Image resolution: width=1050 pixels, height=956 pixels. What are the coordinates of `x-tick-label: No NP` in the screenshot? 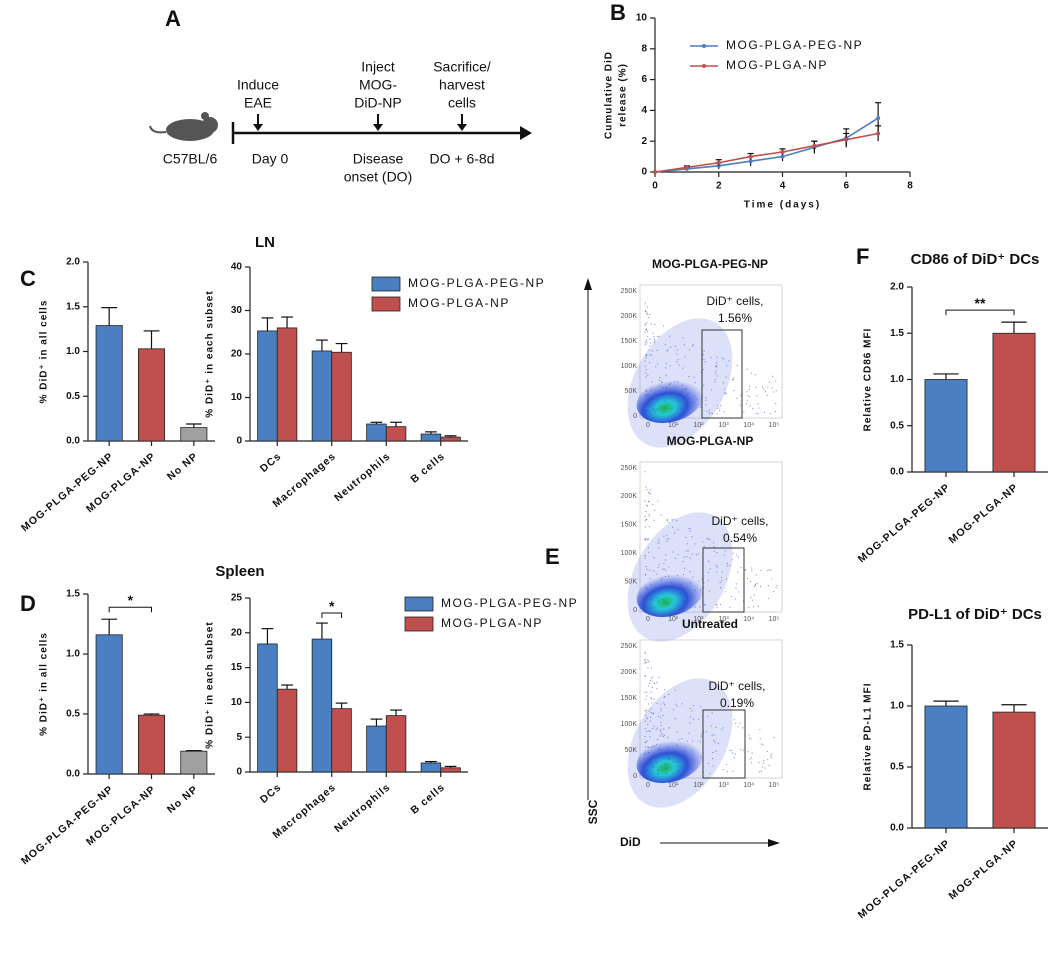 It's located at (183, 799).